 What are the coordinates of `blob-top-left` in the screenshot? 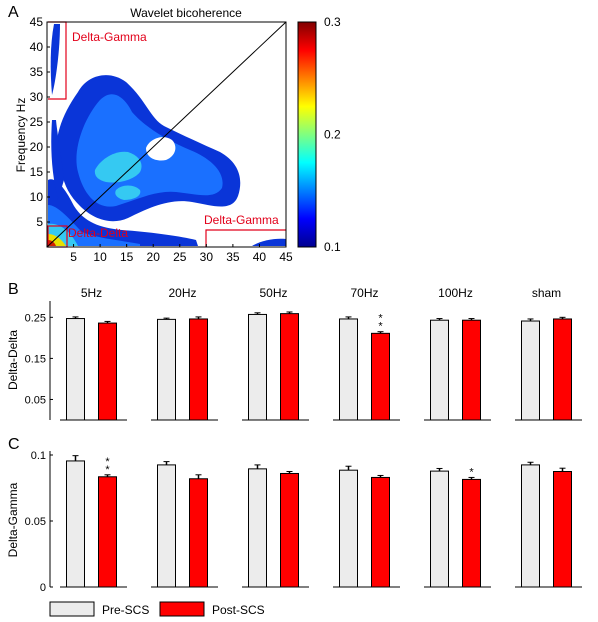 It's located at (55, 59).